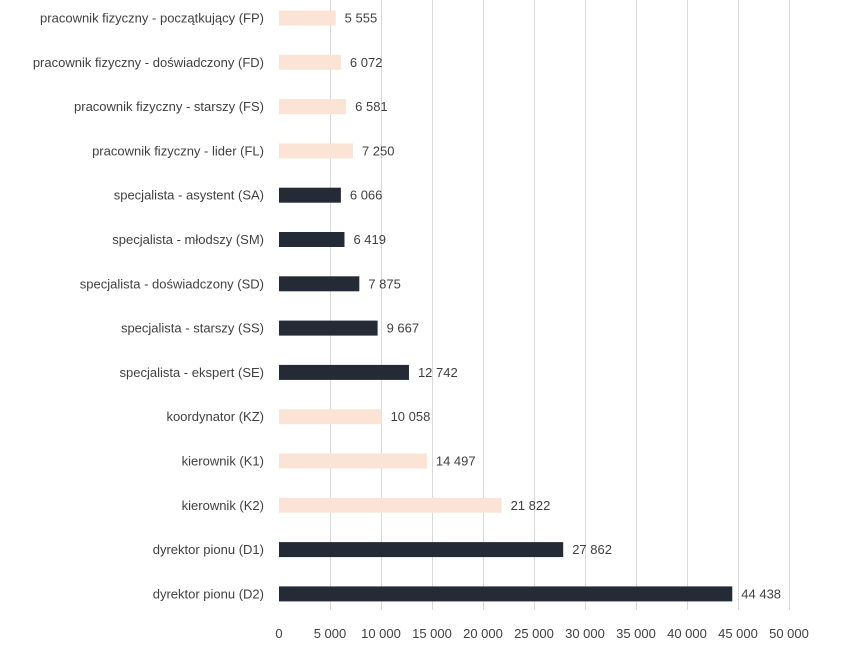 The image size is (862, 666). What do you see at coordinates (192, 372) in the screenshot?
I see `category-label-8: specjalista - ekspert (SE)` at bounding box center [192, 372].